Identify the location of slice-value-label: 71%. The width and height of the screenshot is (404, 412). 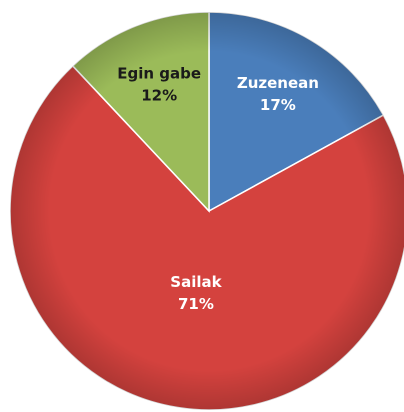
(196, 304).